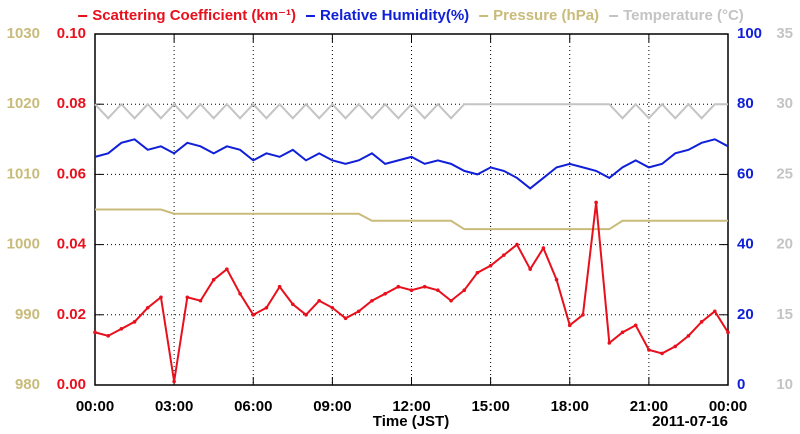 The height and width of the screenshot is (434, 800). What do you see at coordinates (546, 15) in the screenshot?
I see `legend-label: Pressure (hPa)` at bounding box center [546, 15].